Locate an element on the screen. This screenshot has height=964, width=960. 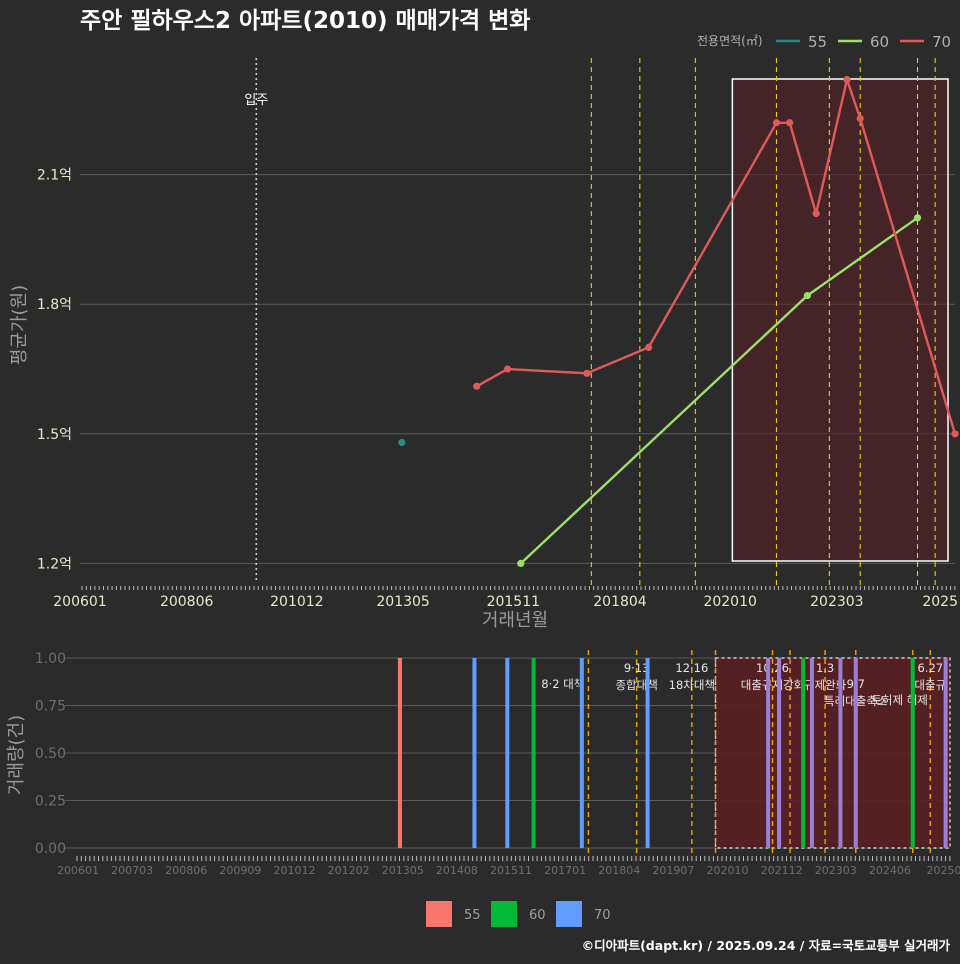
y-tick-label: 1.5억 is located at coordinates (54, 435).